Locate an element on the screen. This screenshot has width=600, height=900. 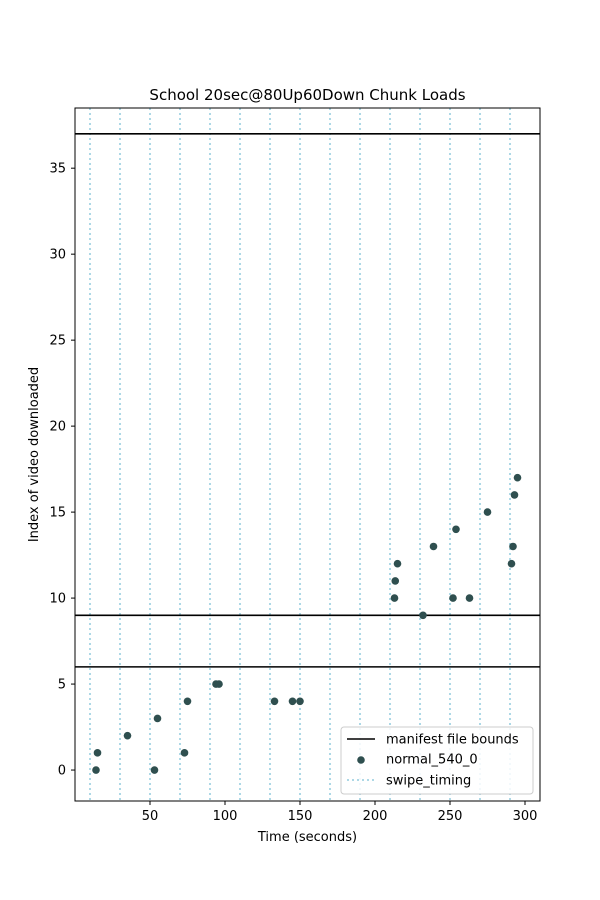
x-tick-label: 150 is located at coordinates (300, 816).